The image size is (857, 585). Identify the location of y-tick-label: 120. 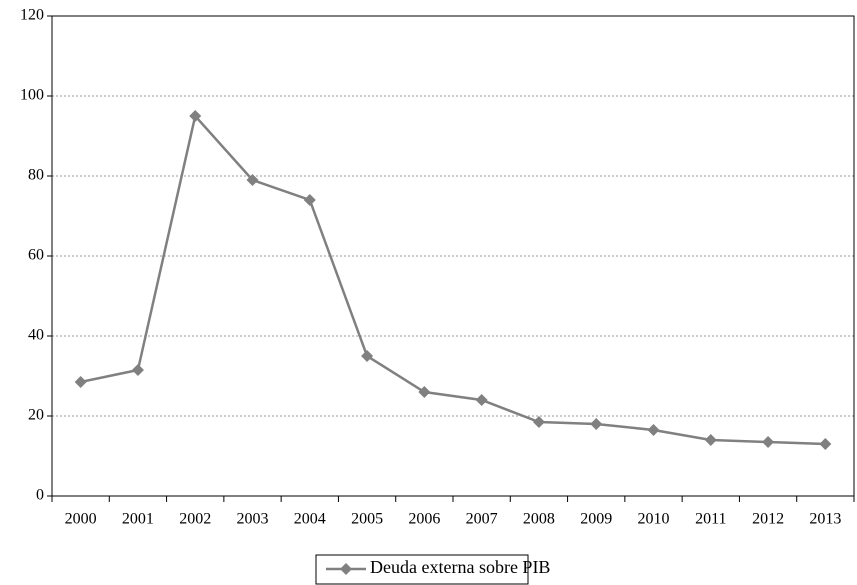
(32, 15).